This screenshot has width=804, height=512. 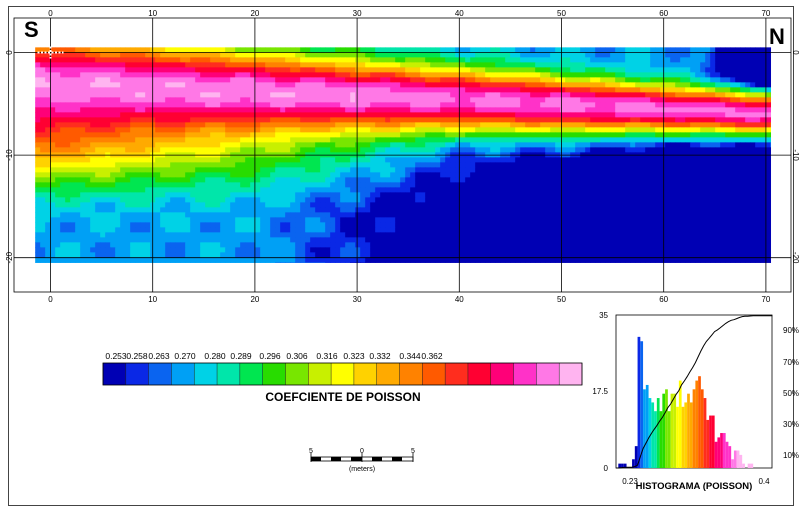 What do you see at coordinates (764, 481) in the screenshot?
I see `hist-x-tick: 0.4` at bounding box center [764, 481].